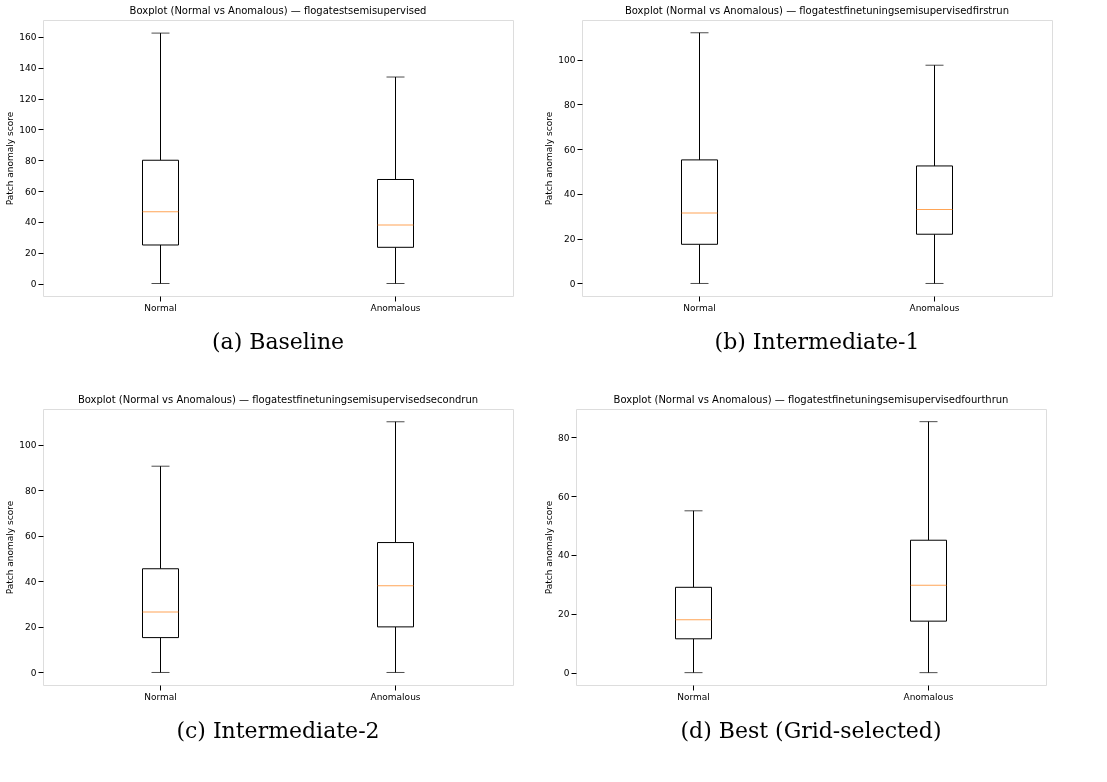 The height and width of the screenshot is (782, 1107). I want to click on text: (a) Baseline, so click(278, 341).